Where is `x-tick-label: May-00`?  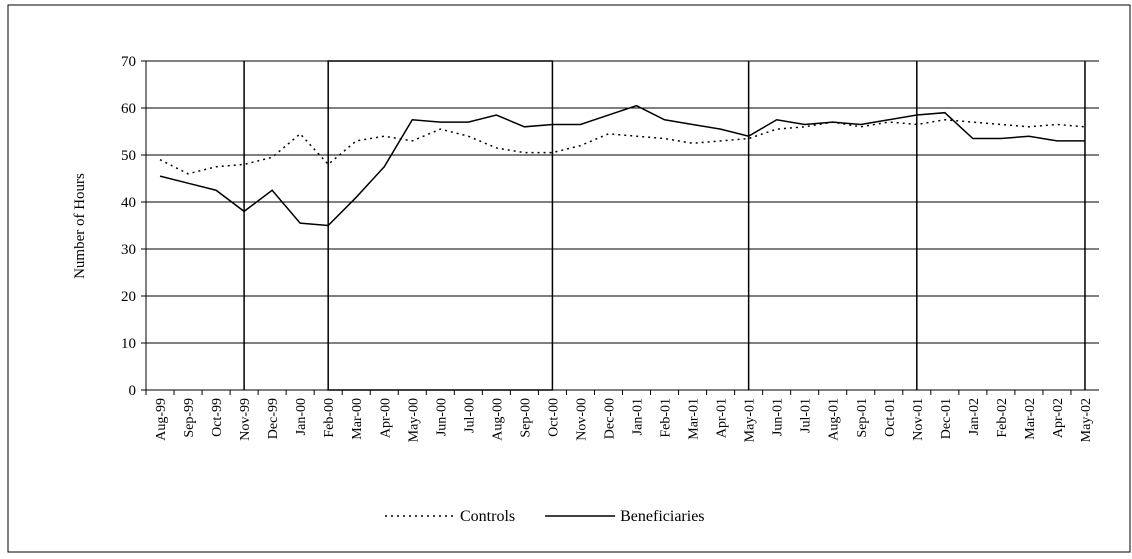 x-tick-label: May-00 is located at coordinates (413, 420).